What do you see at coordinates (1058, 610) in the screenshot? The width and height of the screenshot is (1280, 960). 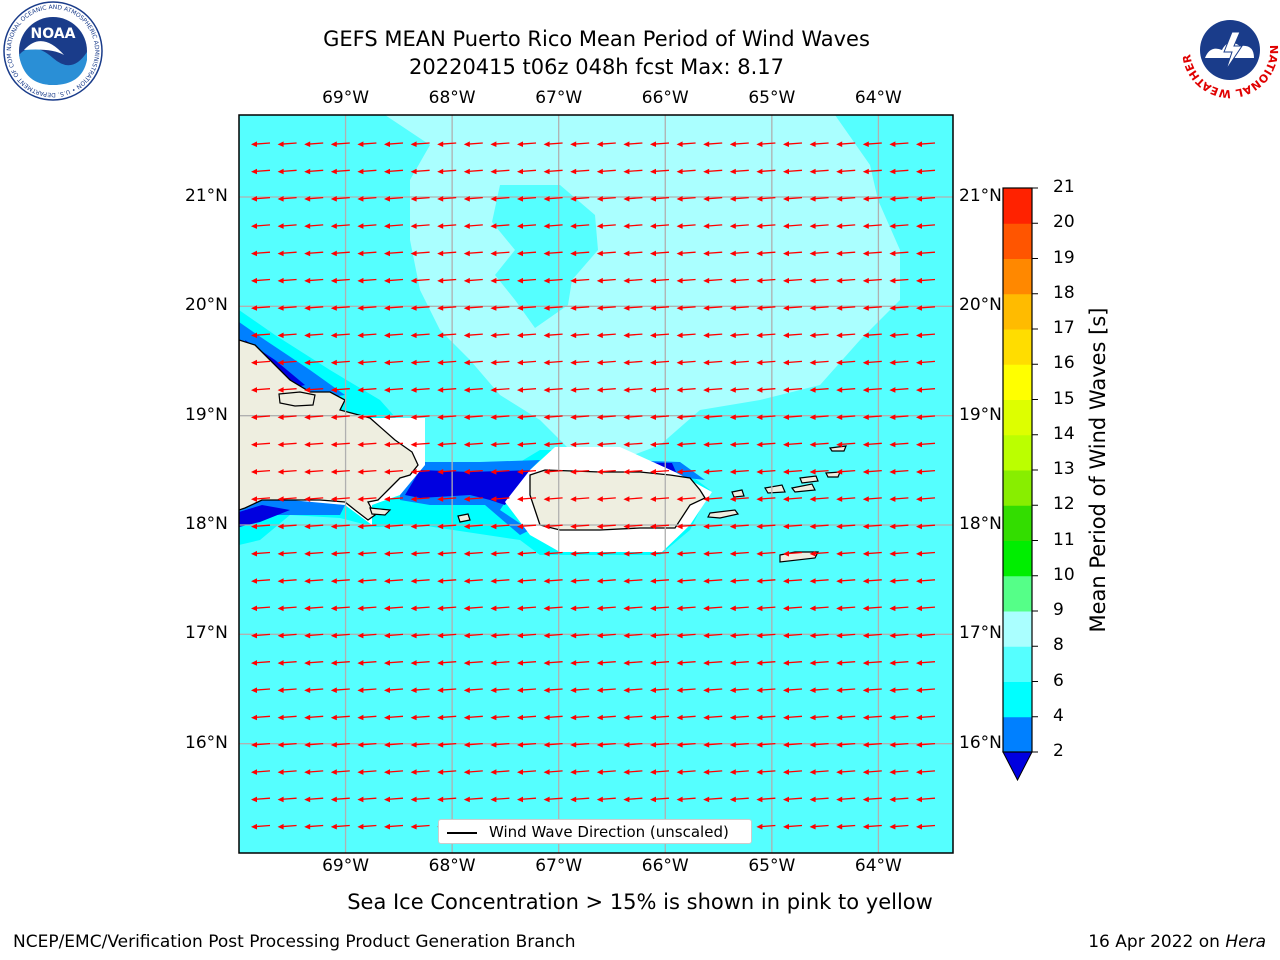 I see `colorbar-tick-label: 9` at bounding box center [1058, 610].